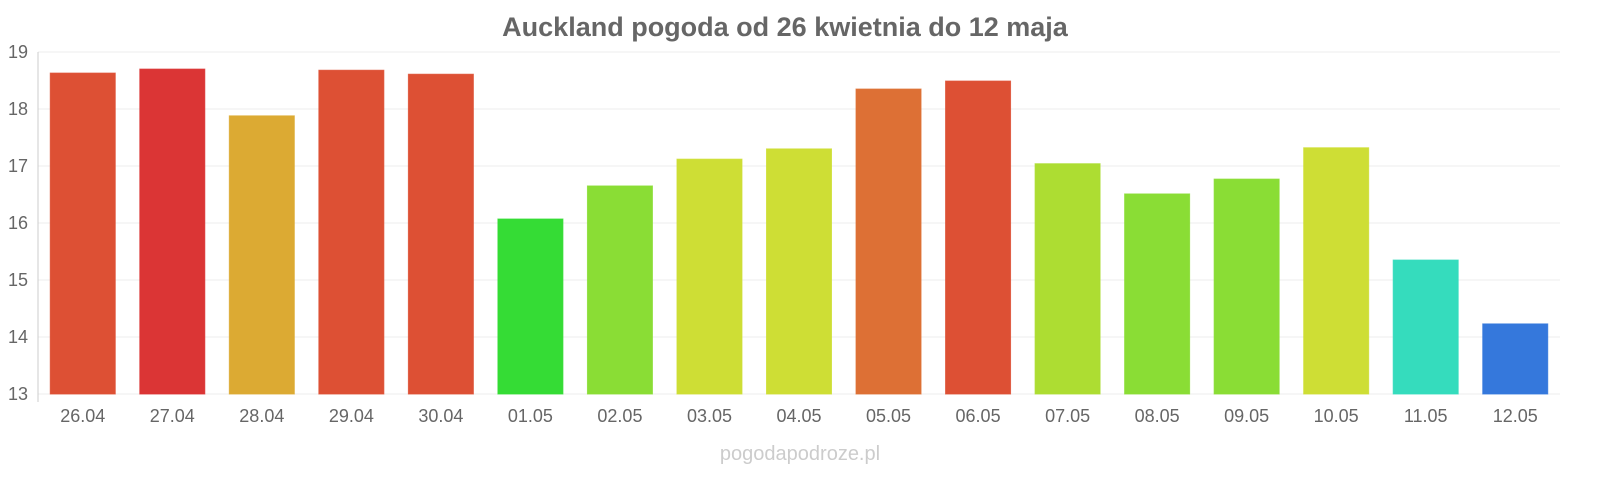 The width and height of the screenshot is (1600, 480). Describe the element at coordinates (18, 394) in the screenshot. I see `y-tick-label: 13` at that location.